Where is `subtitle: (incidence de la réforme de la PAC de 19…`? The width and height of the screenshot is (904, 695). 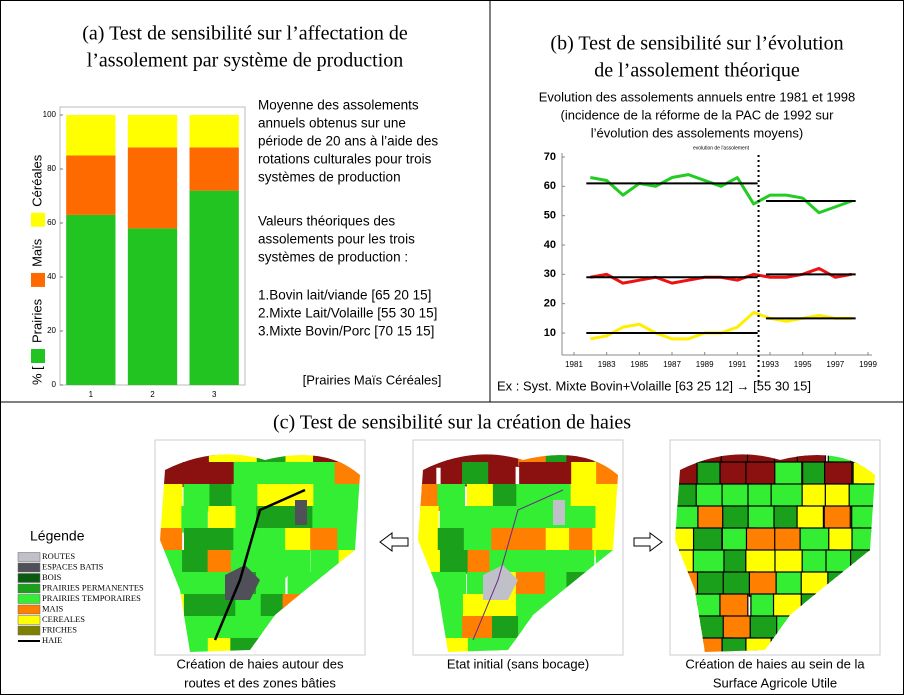 subtitle: (incidence de la réforme de la PAC de 19… is located at coordinates (698, 114).